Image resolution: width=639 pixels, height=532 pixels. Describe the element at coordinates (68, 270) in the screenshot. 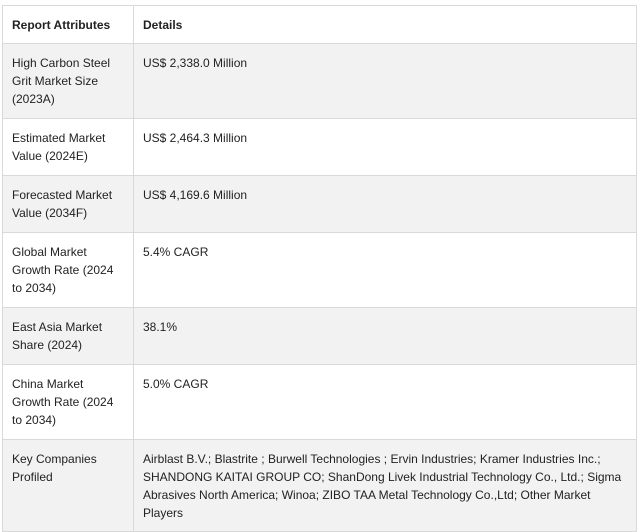

I see `row-attribute: Global Market Growth Rate (2024 to 2034)` at that location.